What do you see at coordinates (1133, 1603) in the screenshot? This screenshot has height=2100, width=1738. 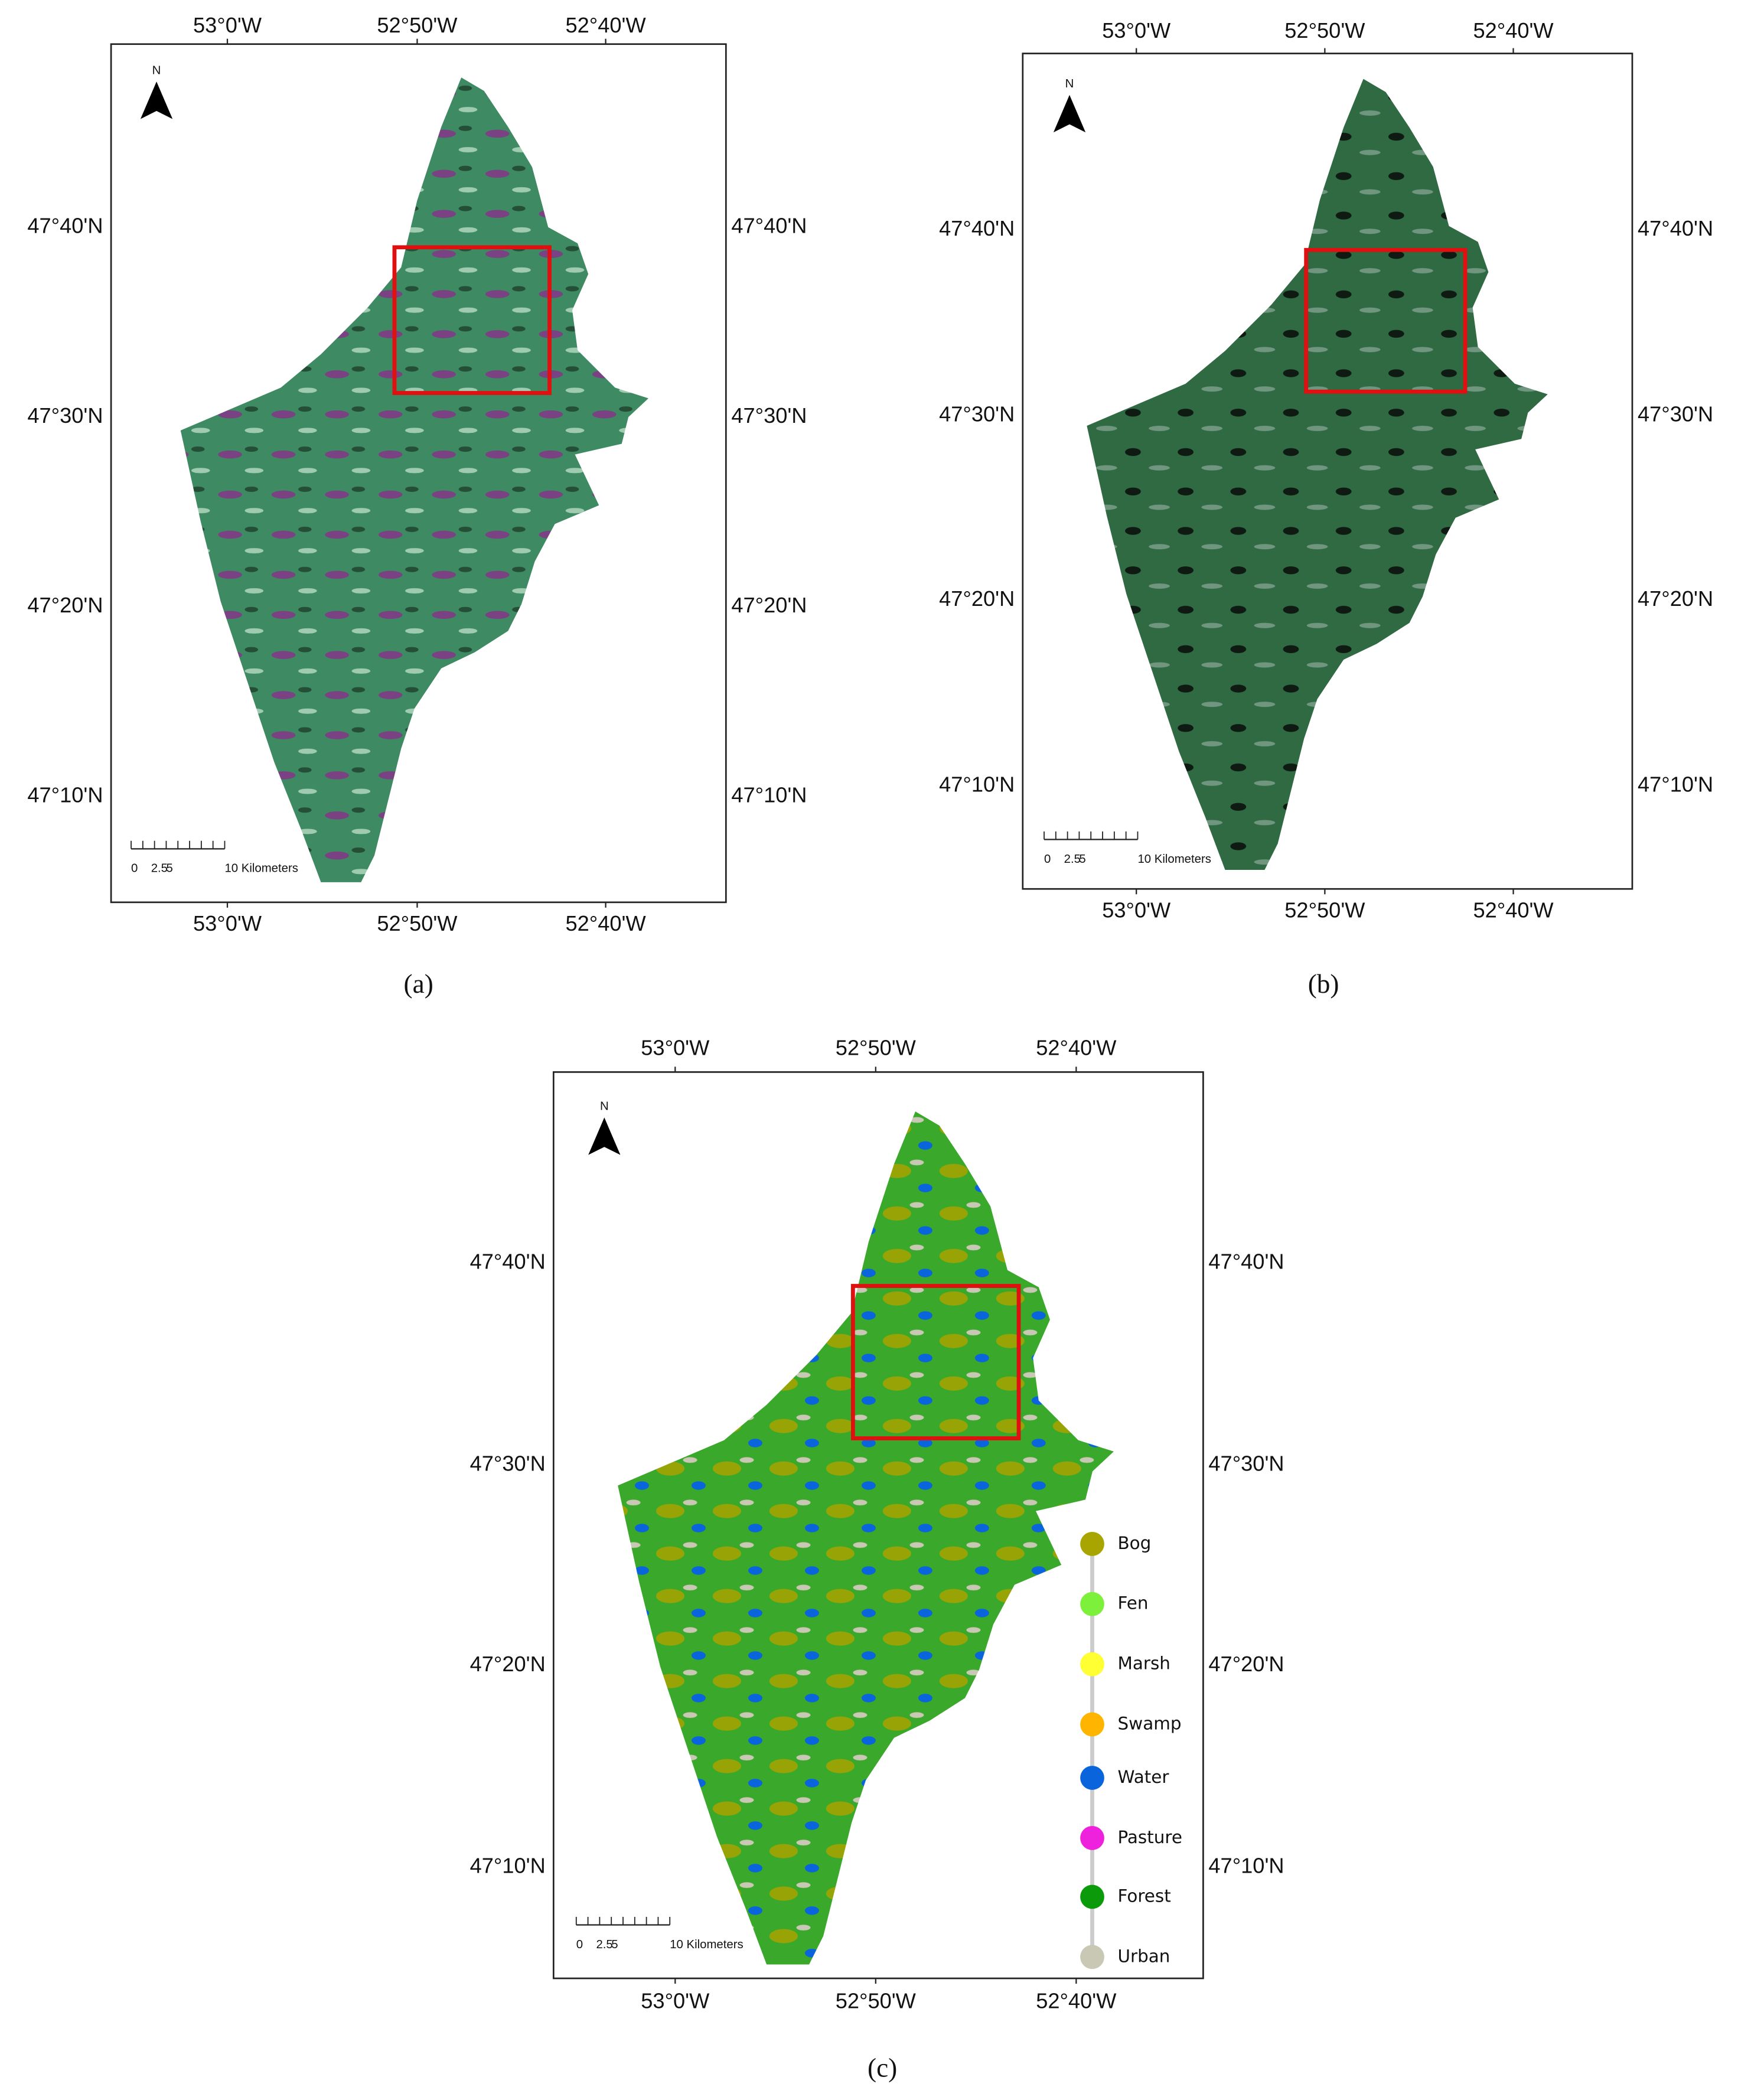 I see `legend-label: Fen` at bounding box center [1133, 1603].